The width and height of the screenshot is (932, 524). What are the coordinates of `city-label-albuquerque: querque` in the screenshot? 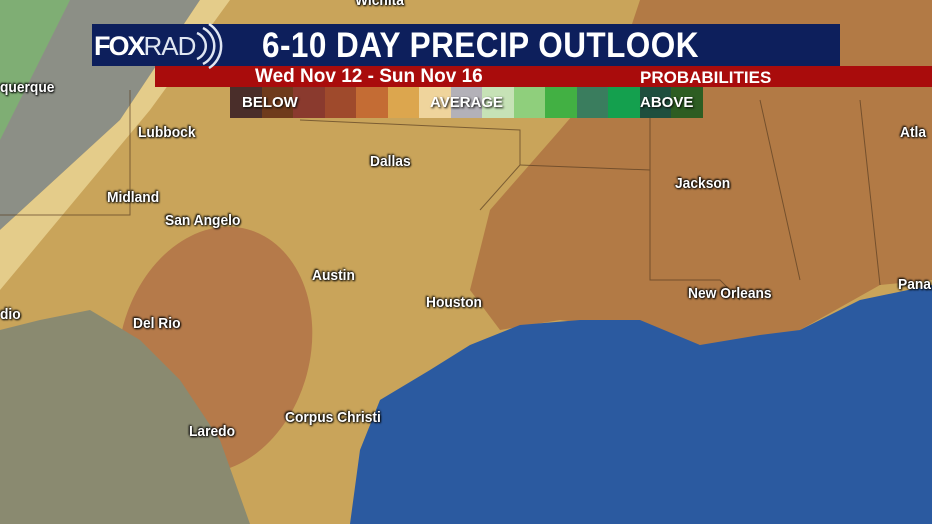 It's located at (27, 87).